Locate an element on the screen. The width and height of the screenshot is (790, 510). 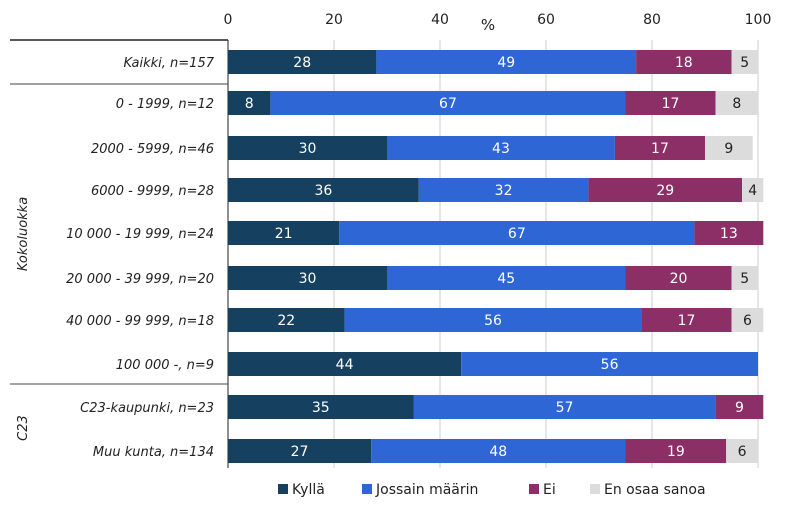
data-label: 57 is located at coordinates (565, 408).